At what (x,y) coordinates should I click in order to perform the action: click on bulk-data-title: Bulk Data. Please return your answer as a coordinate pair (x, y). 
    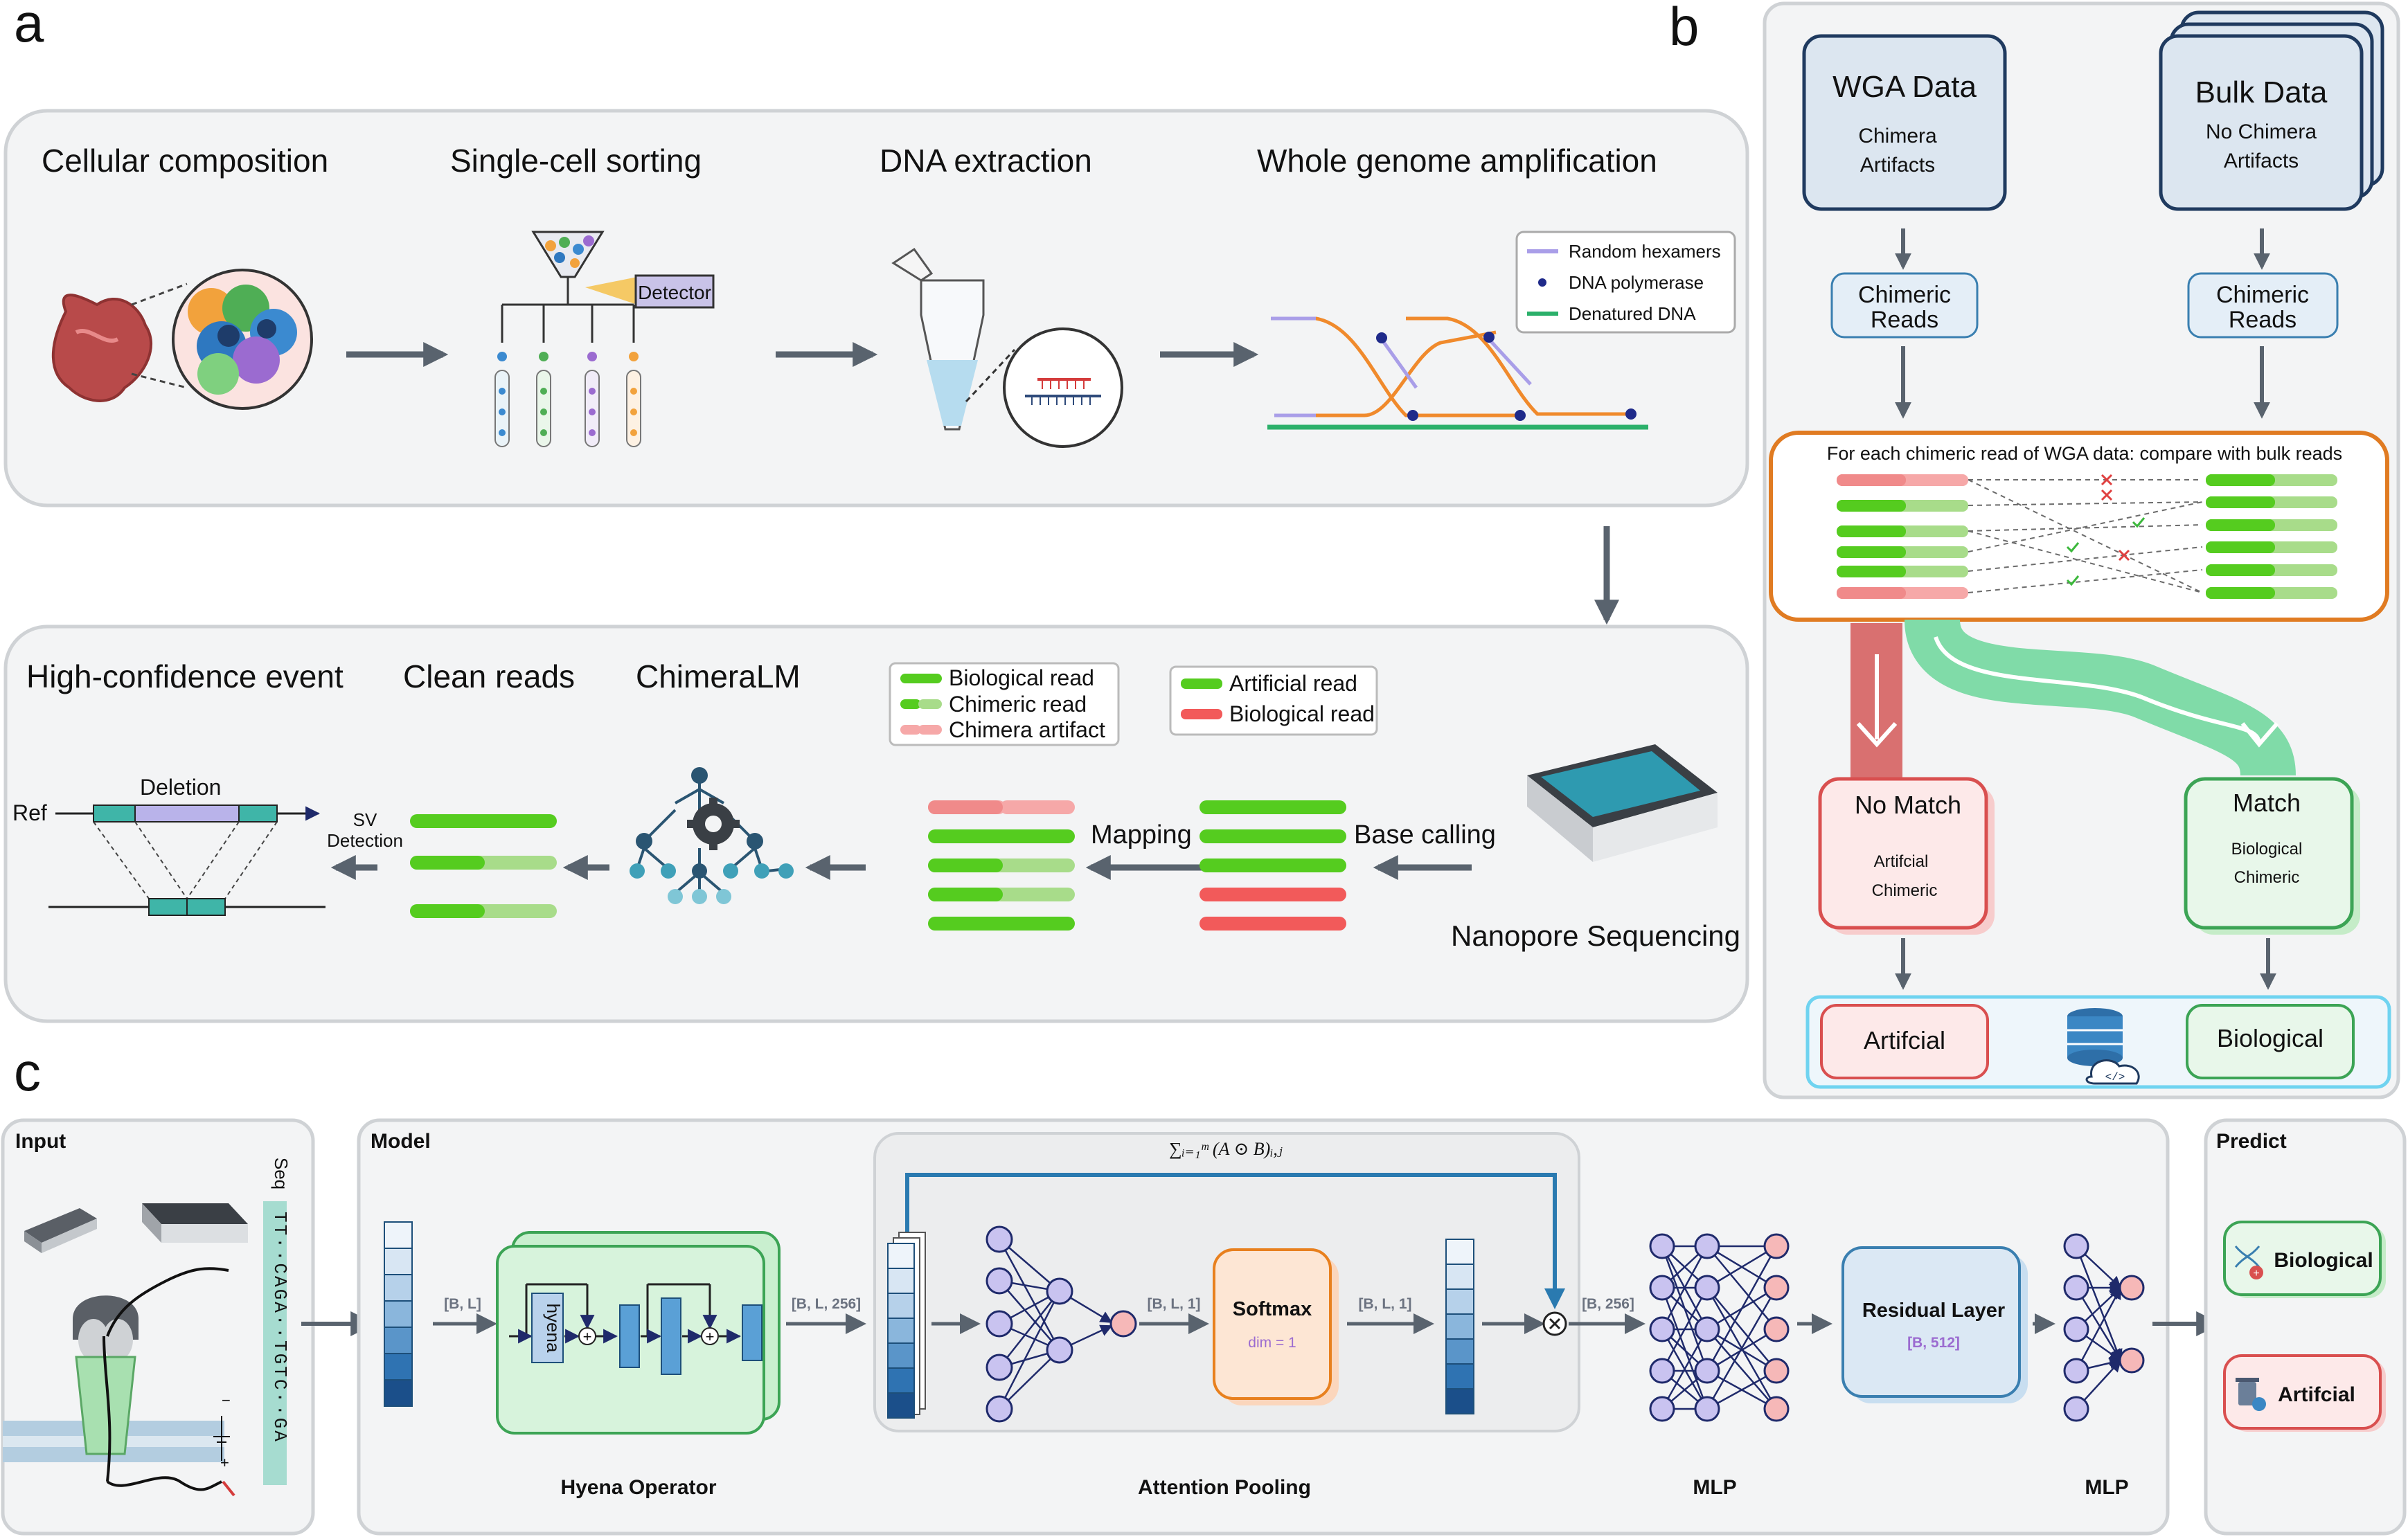
    Looking at the image, I should click on (2261, 92).